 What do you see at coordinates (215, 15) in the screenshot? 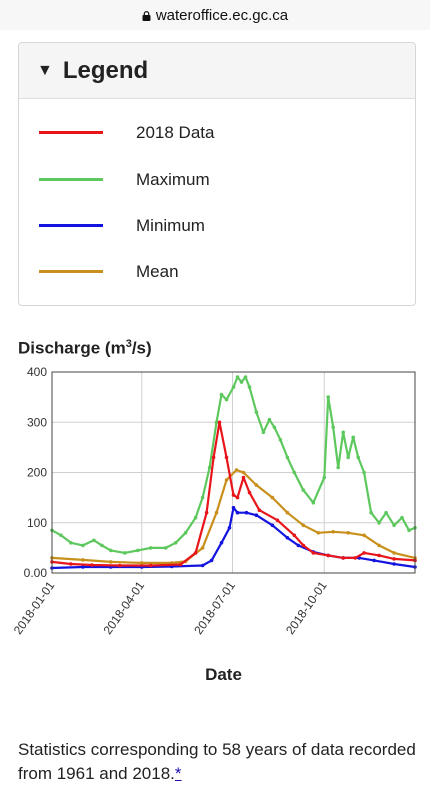
I see `browser-url-bar: wateroffice.ec.gc.ca` at bounding box center [215, 15].